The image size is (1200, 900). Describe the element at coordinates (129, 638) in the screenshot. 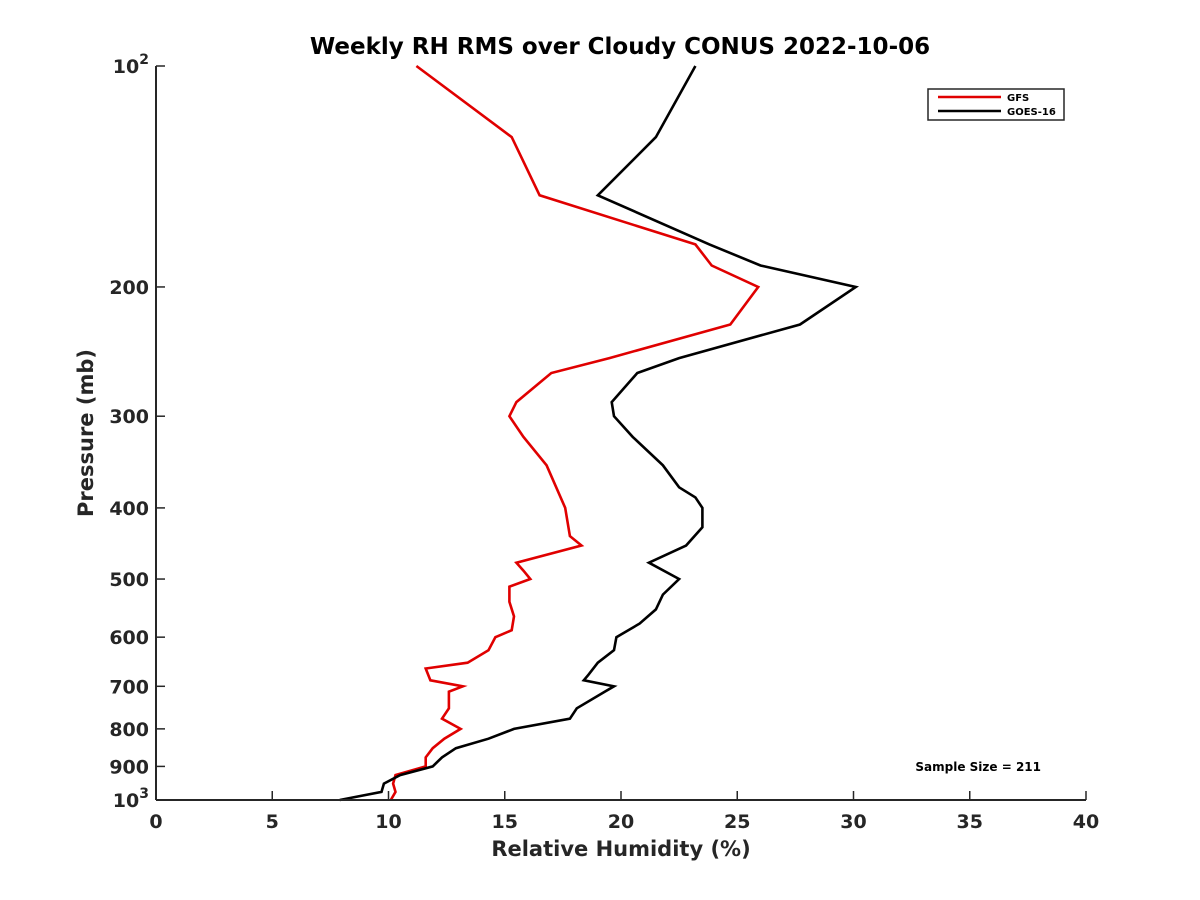

I see `y-tick-label: 600` at that location.